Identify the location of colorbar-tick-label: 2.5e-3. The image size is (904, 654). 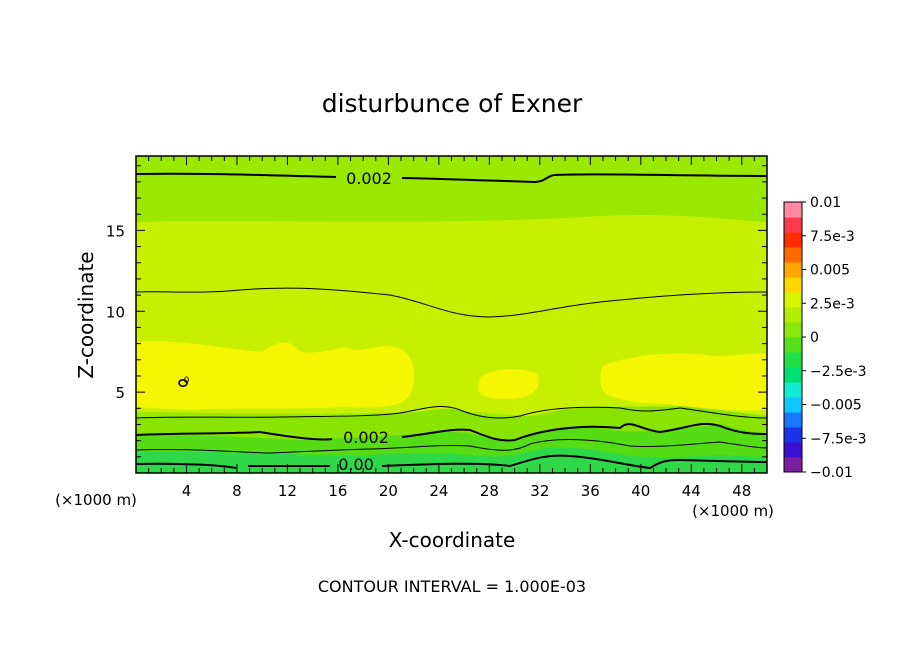
(832, 304).